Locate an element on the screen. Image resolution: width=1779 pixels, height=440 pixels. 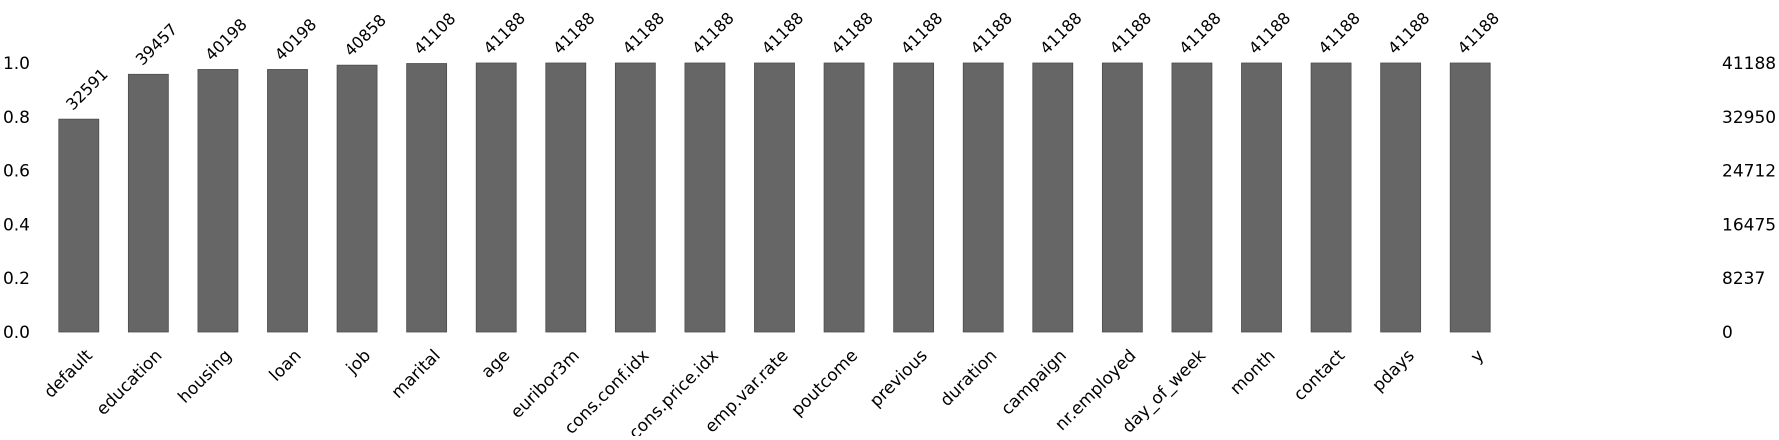
right-tick-label: 24712 is located at coordinates (1749, 172).